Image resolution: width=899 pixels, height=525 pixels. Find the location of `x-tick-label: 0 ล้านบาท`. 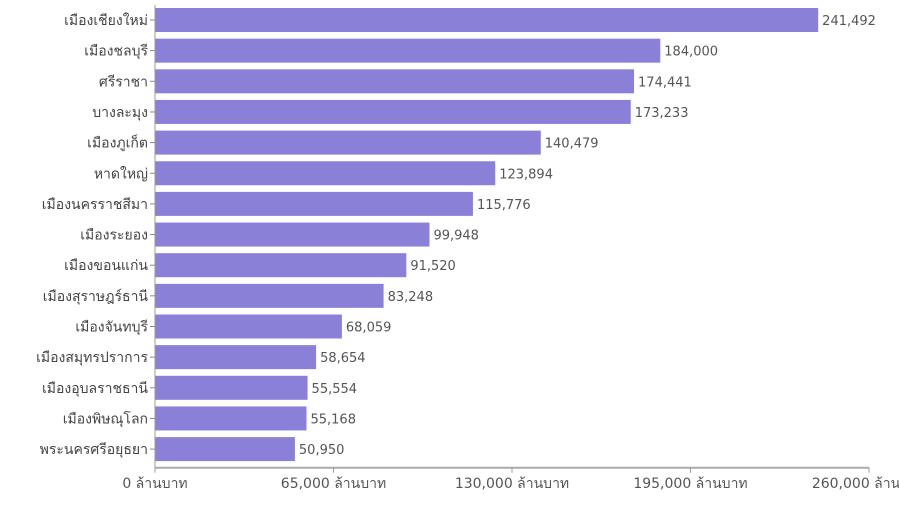

x-tick-label: 0 ล้านบาท is located at coordinates (154, 484).